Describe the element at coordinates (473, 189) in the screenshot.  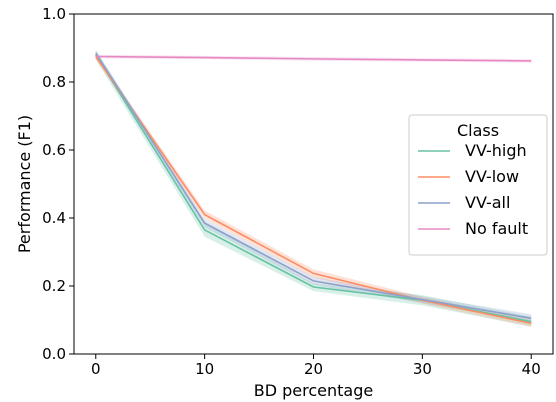
I see `legend-items: VV-high VV-low VV-all No fault` at that location.